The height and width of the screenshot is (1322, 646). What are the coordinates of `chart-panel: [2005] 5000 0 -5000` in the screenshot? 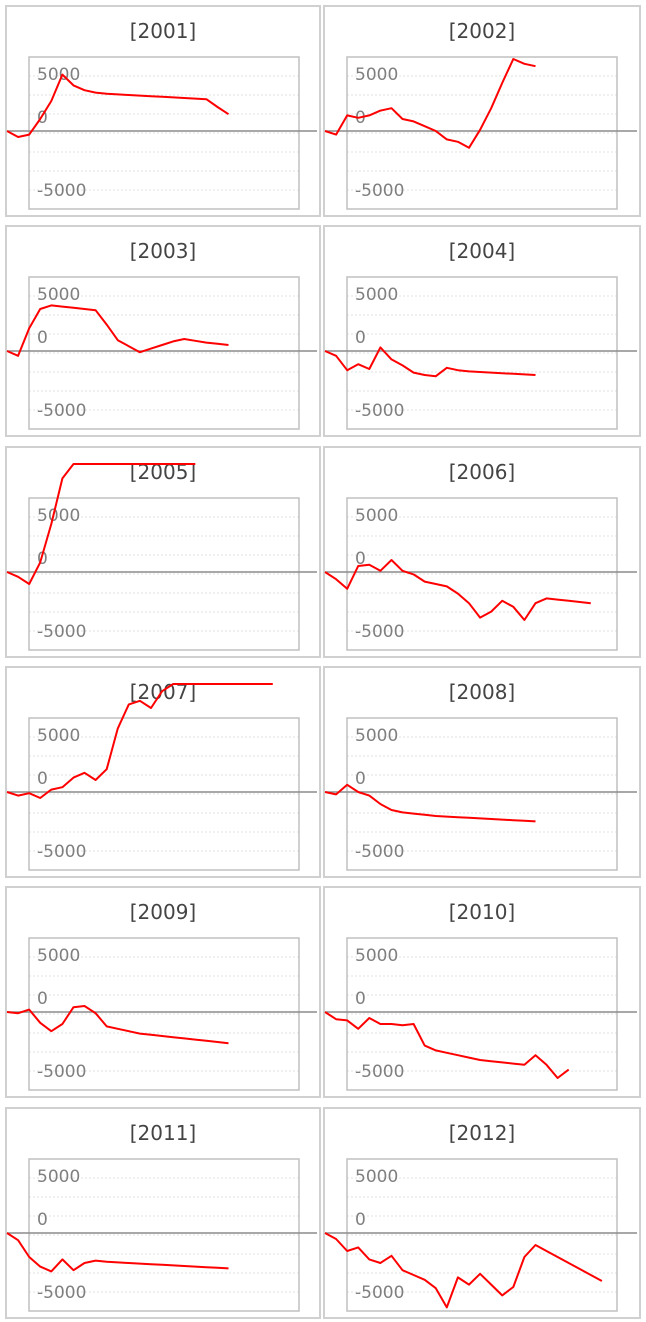 It's located at (163, 552).